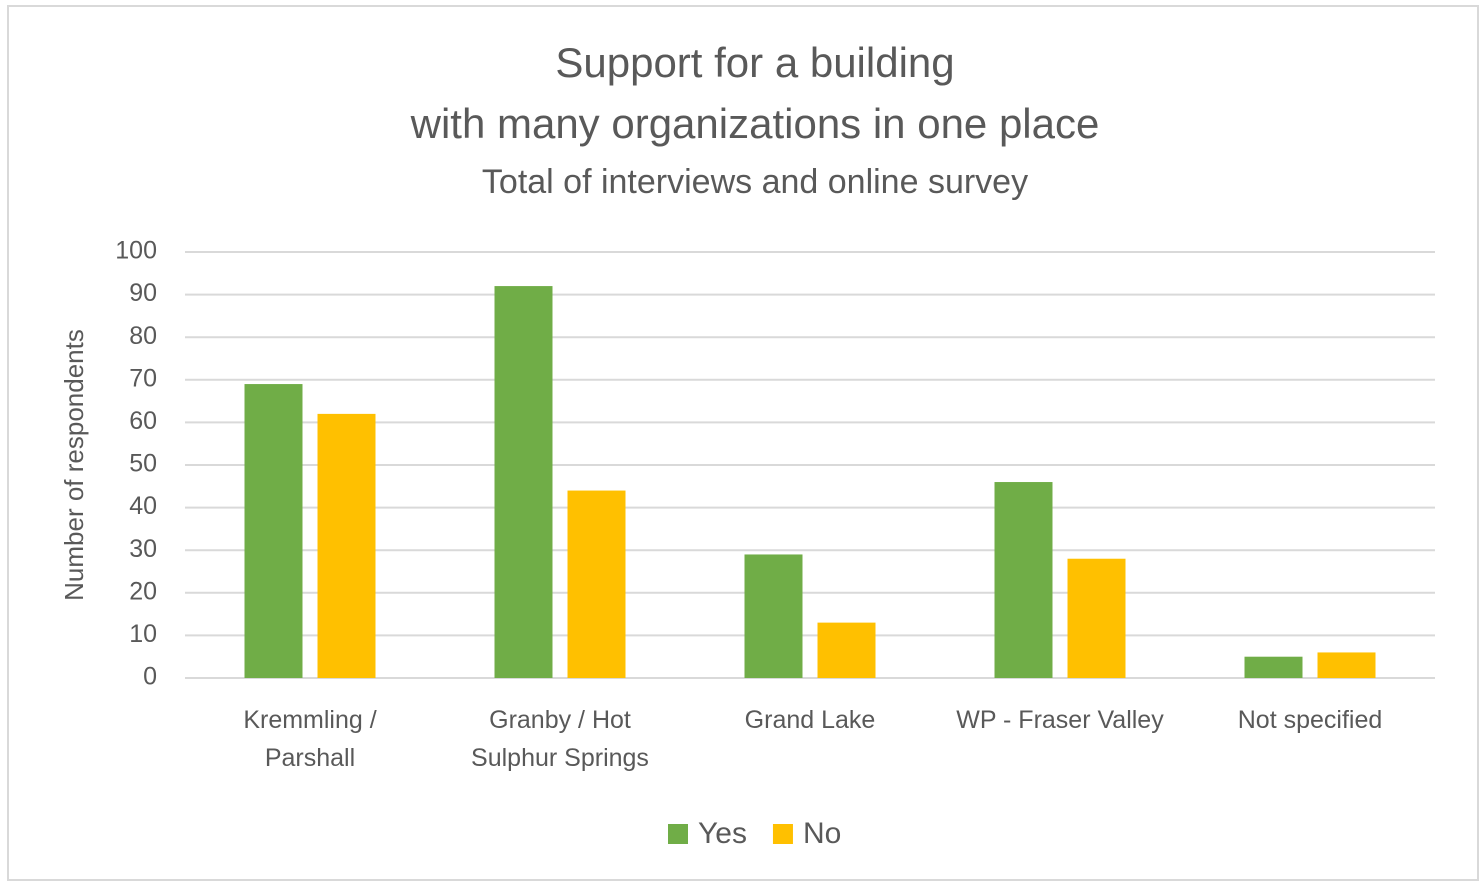 Image resolution: width=1484 pixels, height=886 pixels. Describe the element at coordinates (143, 506) in the screenshot. I see `y-tick-label: 40` at that location.